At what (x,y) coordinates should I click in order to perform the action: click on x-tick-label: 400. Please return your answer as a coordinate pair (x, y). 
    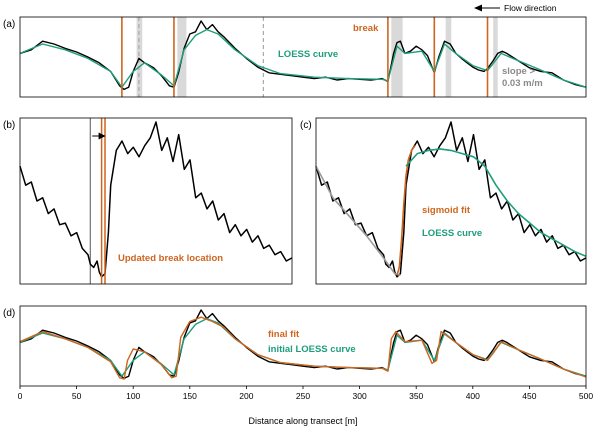
    Looking at the image, I should click on (473, 396).